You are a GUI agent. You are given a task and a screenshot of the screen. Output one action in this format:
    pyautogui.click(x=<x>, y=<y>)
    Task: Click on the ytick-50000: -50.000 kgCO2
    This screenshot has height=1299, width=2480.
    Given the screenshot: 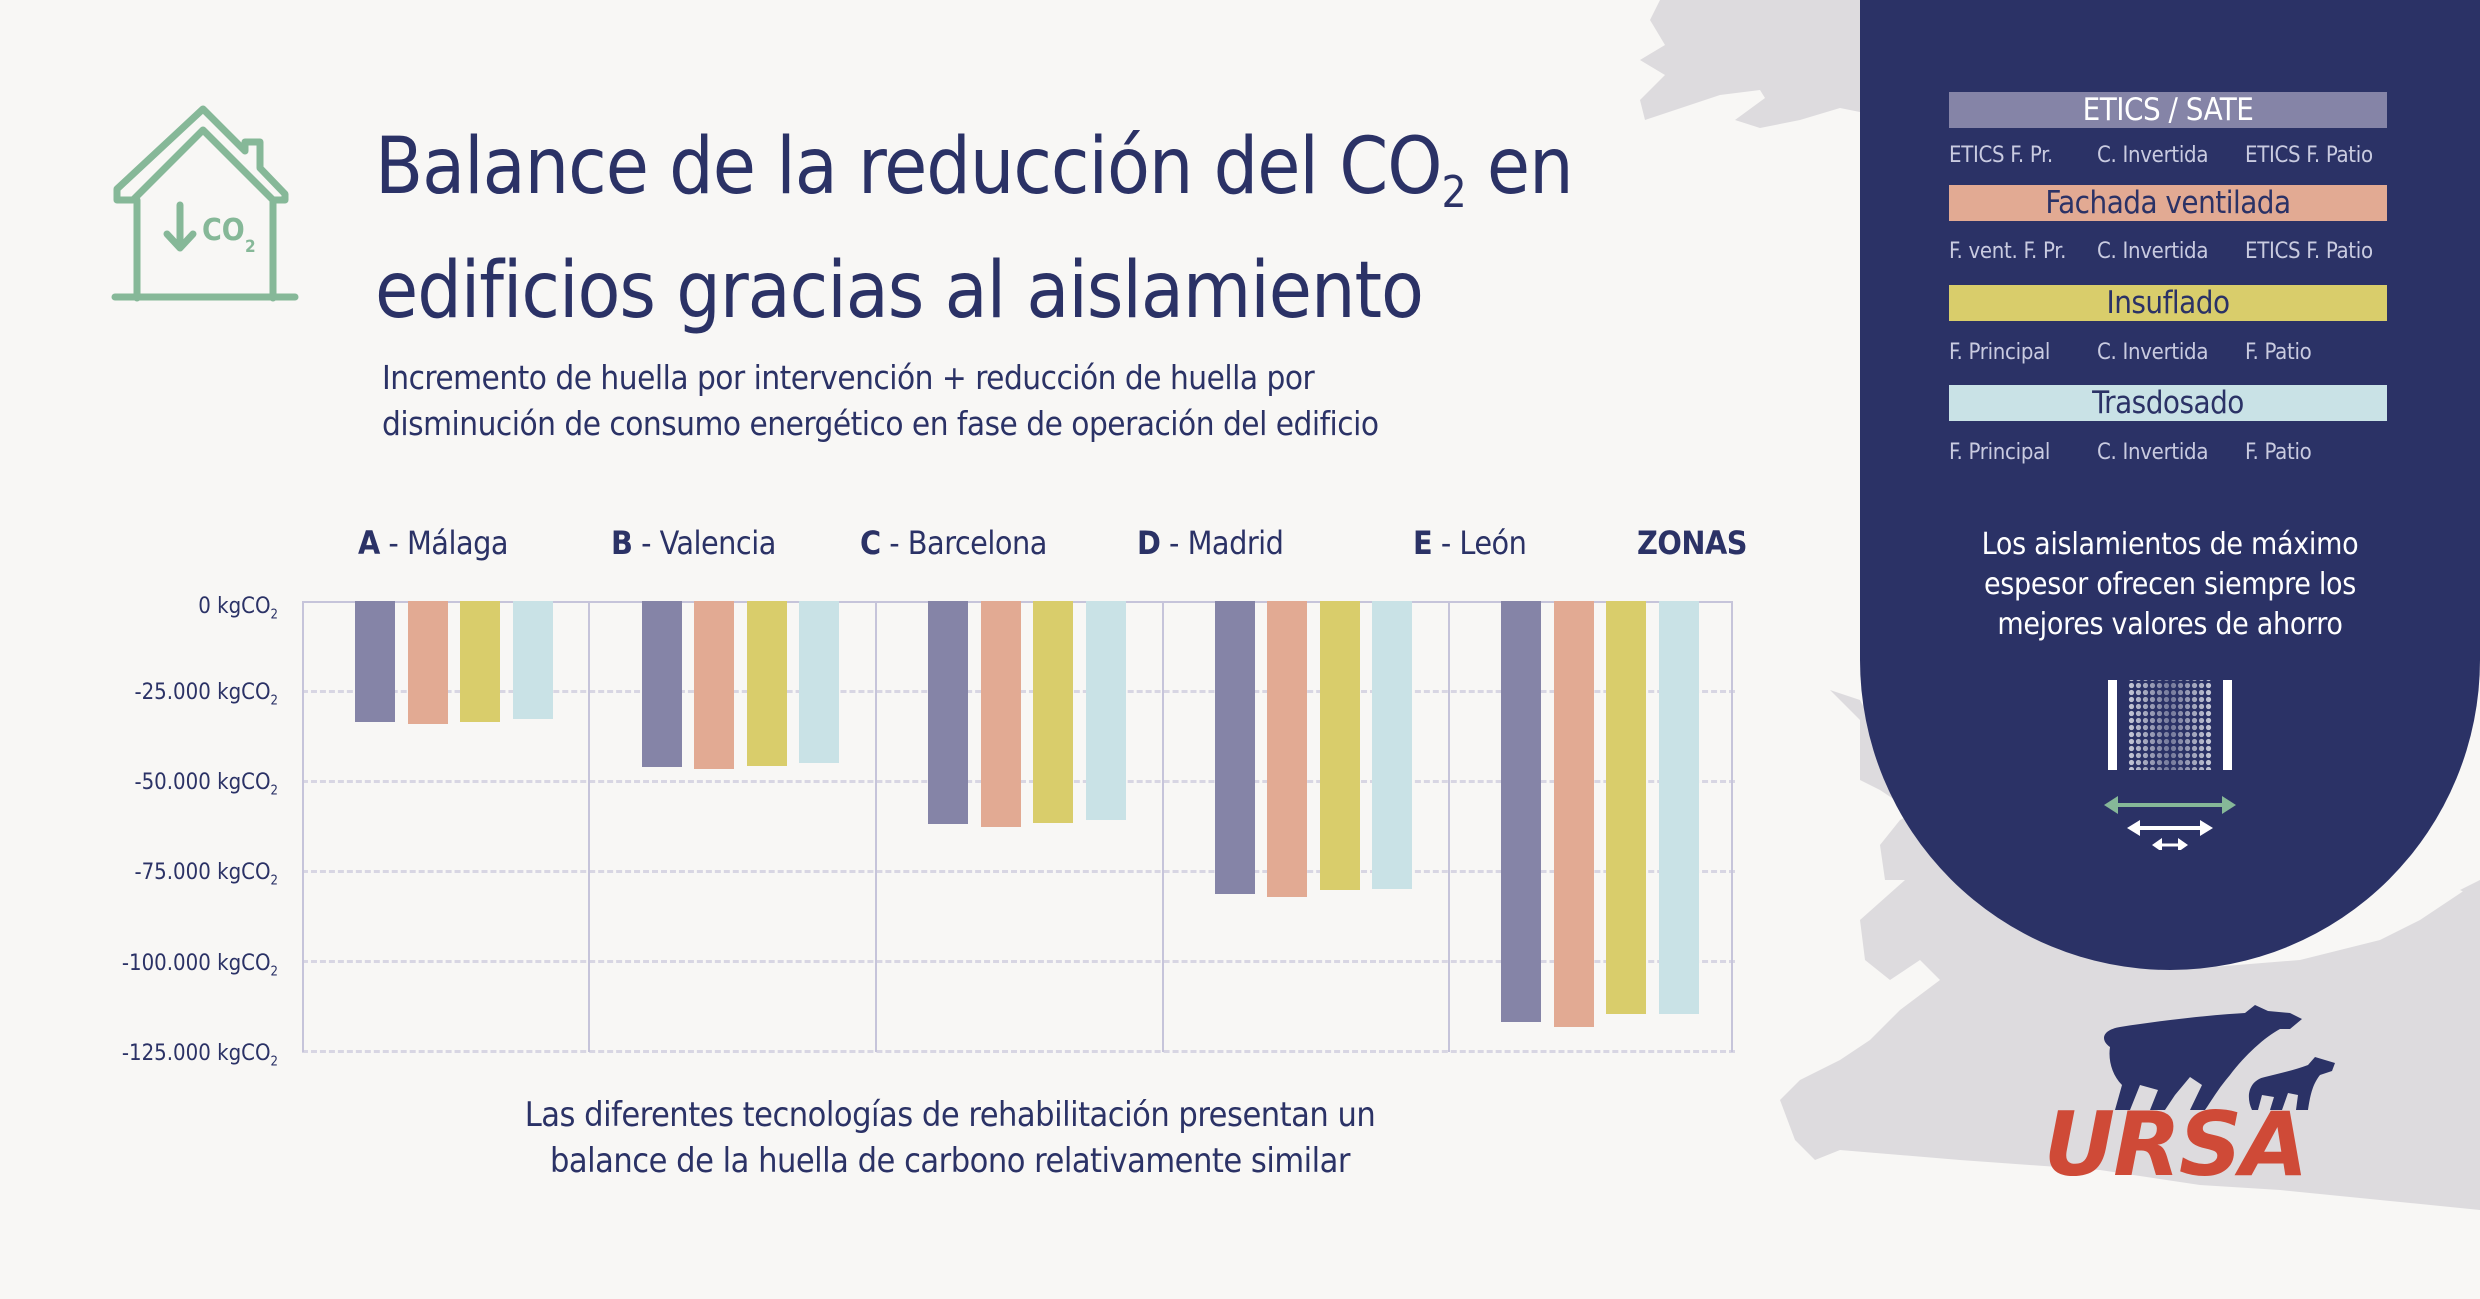 What is the action you would take?
    pyautogui.click(x=206, y=784)
    